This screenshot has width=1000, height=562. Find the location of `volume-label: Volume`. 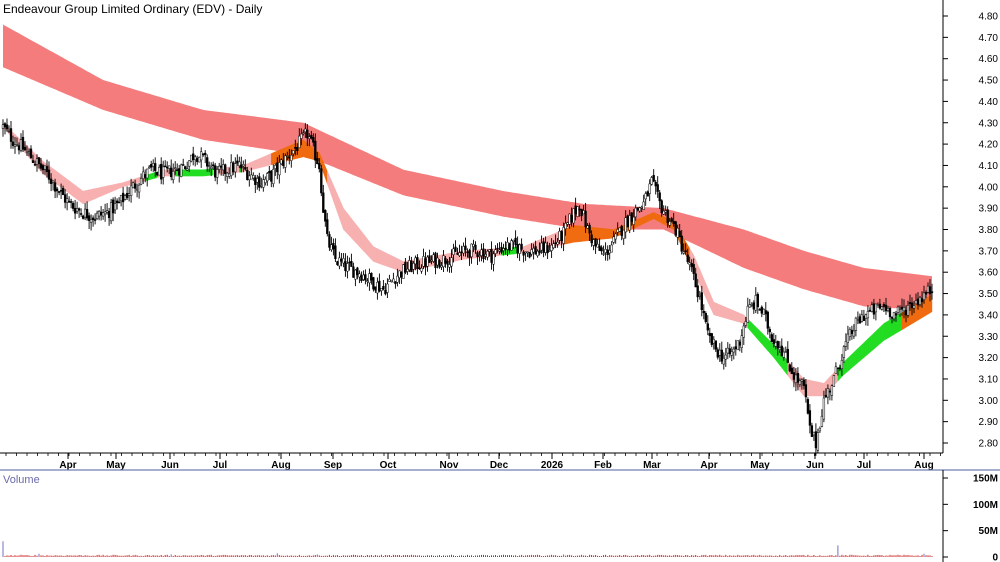

volume-label: Volume is located at coordinates (21, 480).